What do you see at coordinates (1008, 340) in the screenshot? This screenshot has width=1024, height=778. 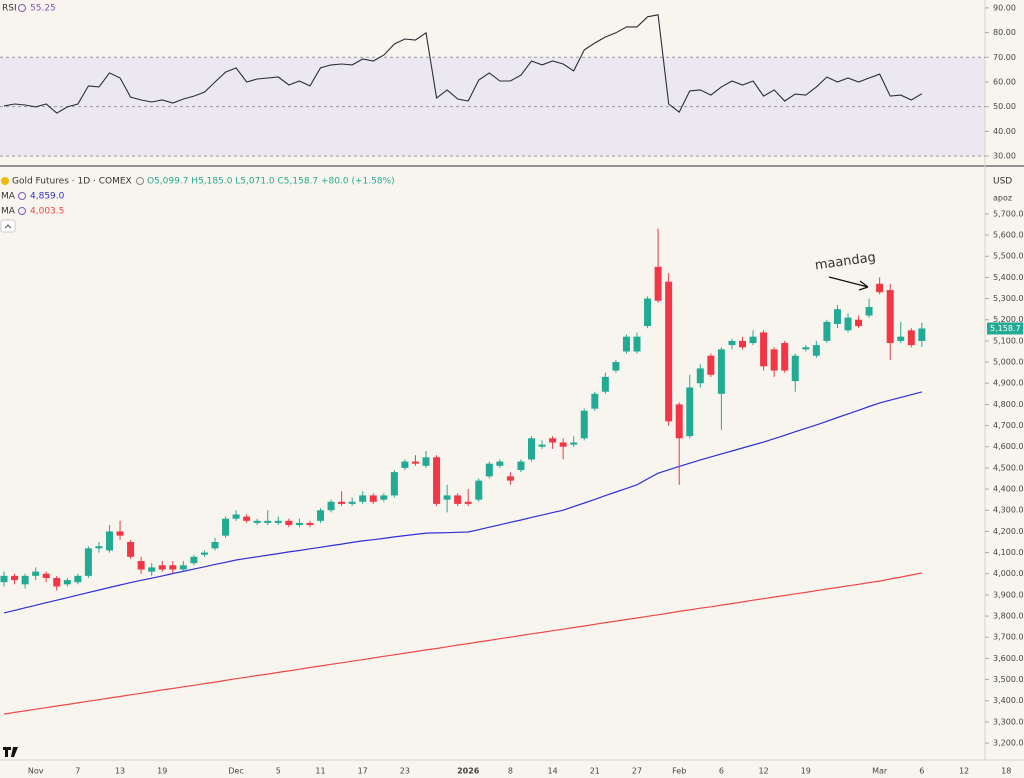 I see `y-tick-label: 5,100.0` at bounding box center [1008, 340].